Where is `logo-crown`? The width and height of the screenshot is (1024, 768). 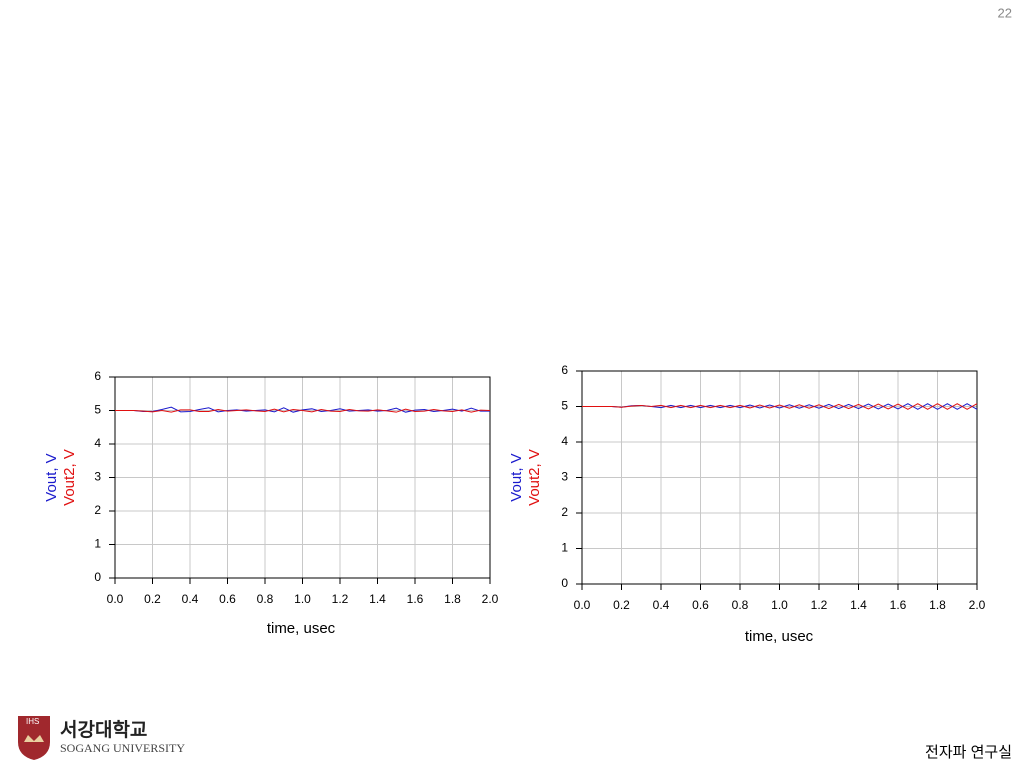
logo-crown is located at coordinates (34, 738).